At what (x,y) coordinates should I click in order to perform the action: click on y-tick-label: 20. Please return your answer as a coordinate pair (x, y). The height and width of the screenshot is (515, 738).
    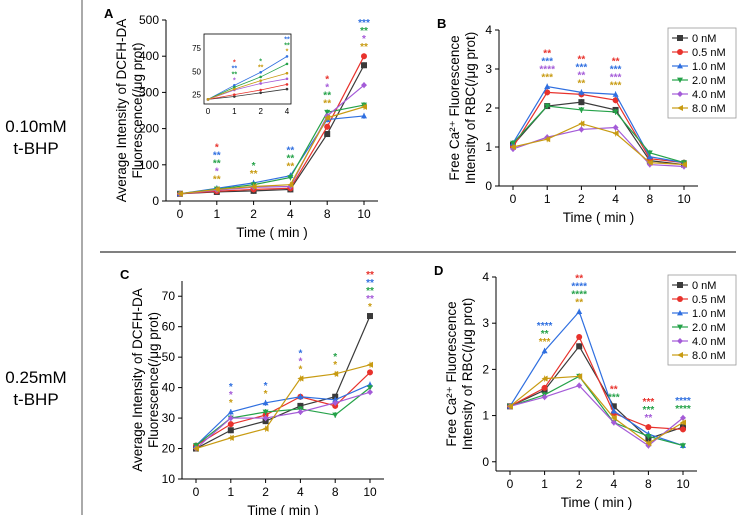
    Looking at the image, I should click on (169, 449).